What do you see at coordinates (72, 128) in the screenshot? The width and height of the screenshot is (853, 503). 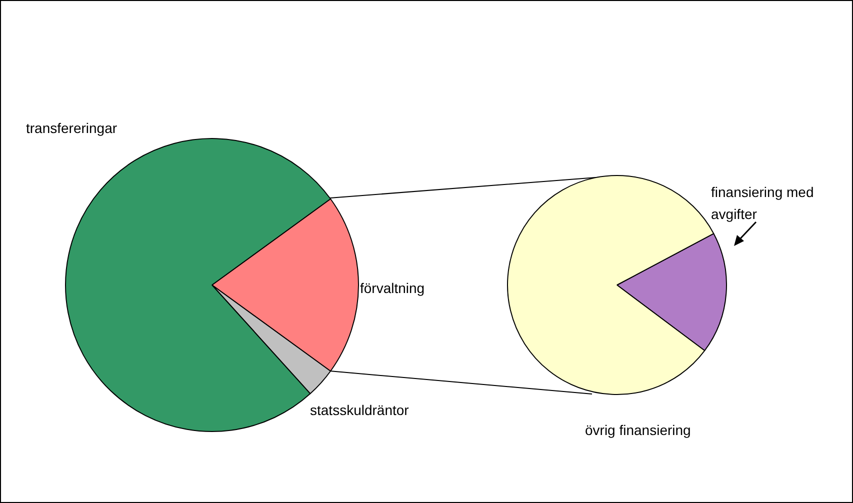 I see `slice-label: transfereringar` at bounding box center [72, 128].